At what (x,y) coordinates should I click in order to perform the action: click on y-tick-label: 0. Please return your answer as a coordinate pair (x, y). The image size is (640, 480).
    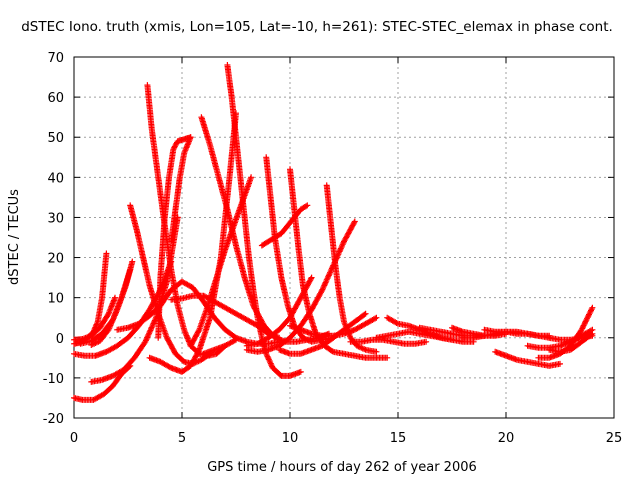
    Looking at the image, I should click on (60, 339).